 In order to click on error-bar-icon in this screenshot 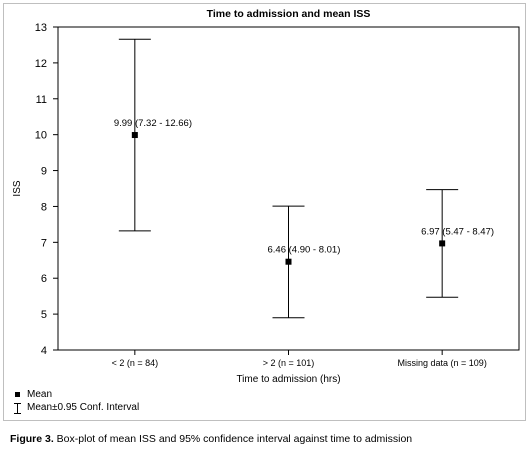, I will do `click(18, 408)`.